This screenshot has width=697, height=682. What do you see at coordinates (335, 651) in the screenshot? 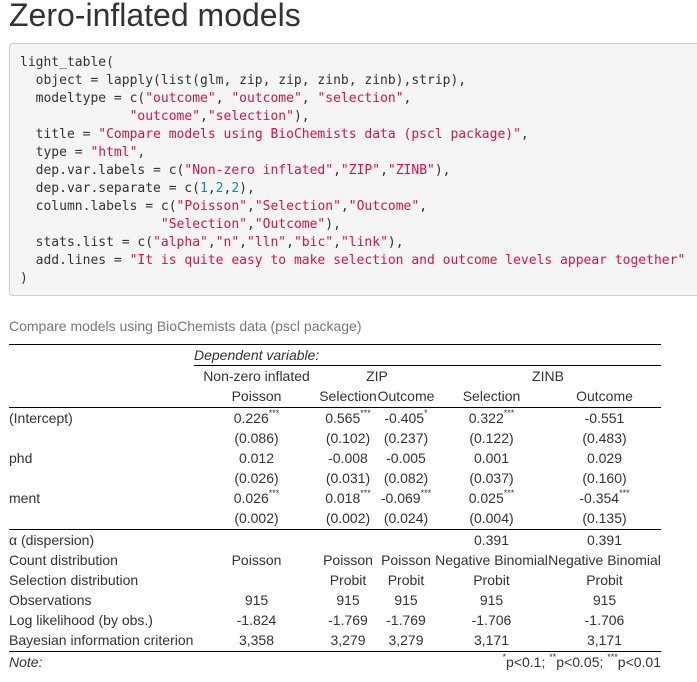
I see `table-bottom-rule-row` at bounding box center [335, 651].